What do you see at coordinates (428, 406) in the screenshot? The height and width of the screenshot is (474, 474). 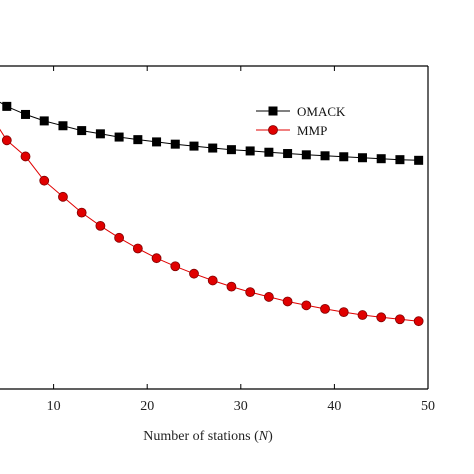 I see `x-tick-label: 50` at bounding box center [428, 406].